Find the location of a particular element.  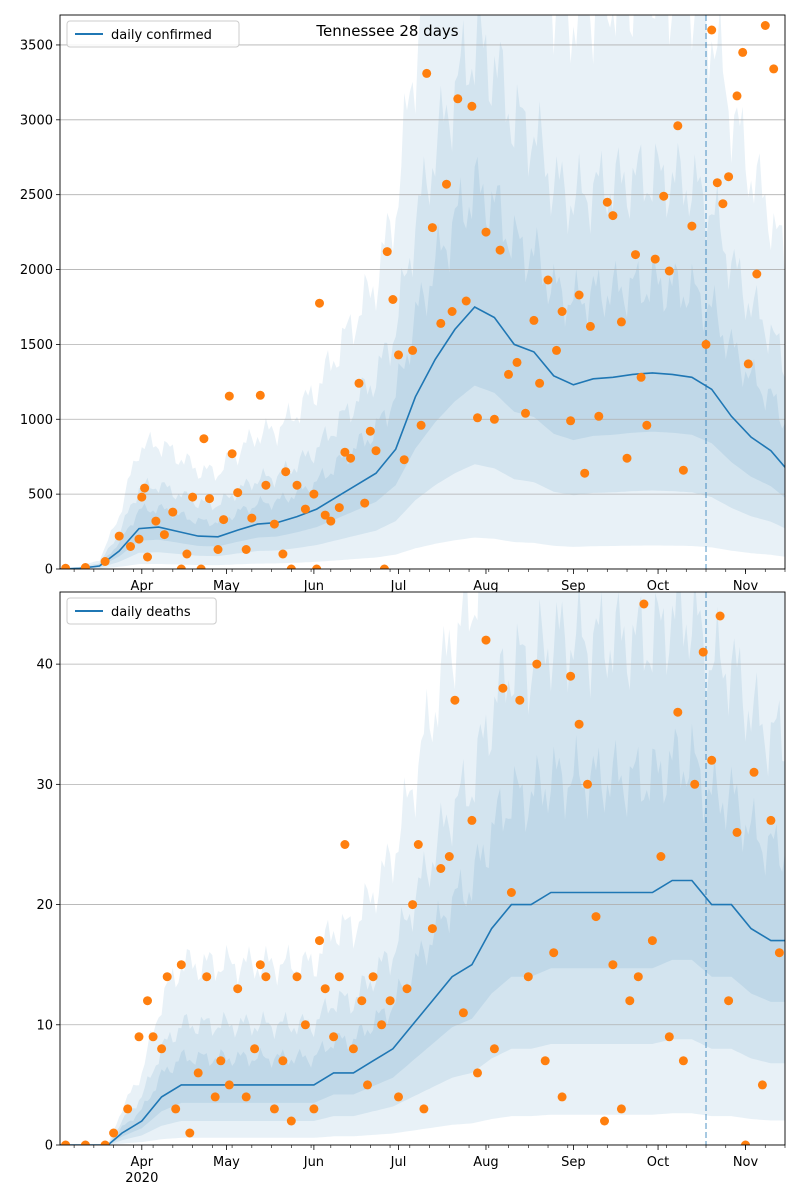

y-tick-label: 3000 is located at coordinates (36, 120).